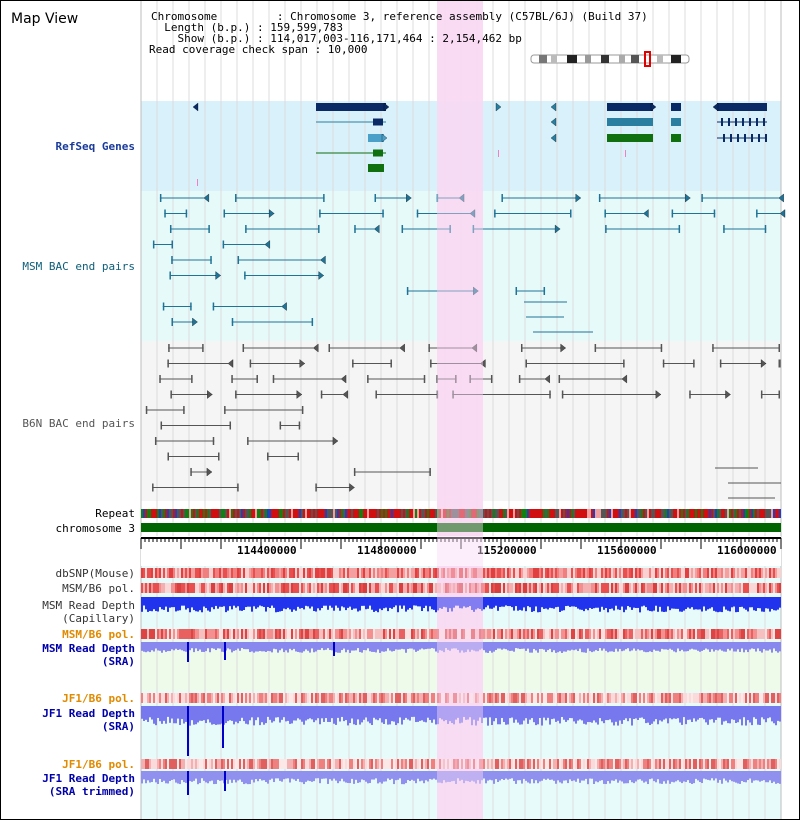 The image size is (800, 820). Describe the element at coordinates (627, 550) in the screenshot. I see `axis-tick-label: 115600000` at that location.